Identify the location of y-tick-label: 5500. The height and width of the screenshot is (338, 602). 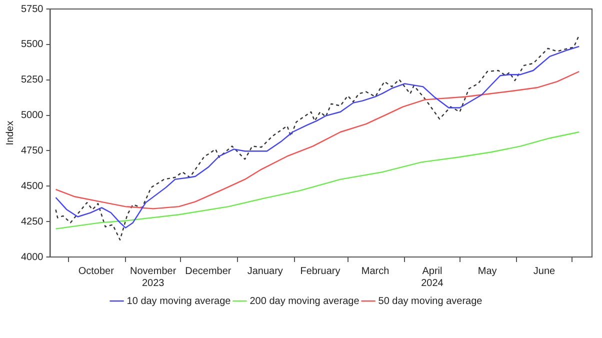
(32, 44).